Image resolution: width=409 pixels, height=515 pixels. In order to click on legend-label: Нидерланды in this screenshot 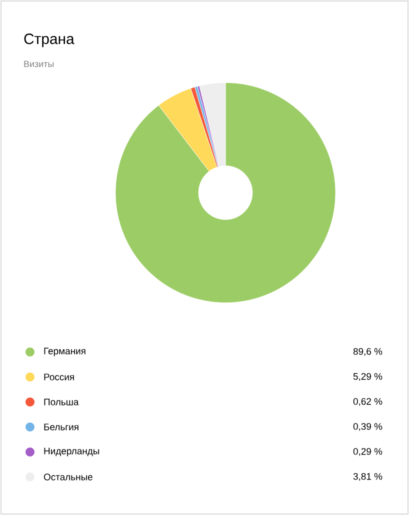, I will do `click(72, 452)`.